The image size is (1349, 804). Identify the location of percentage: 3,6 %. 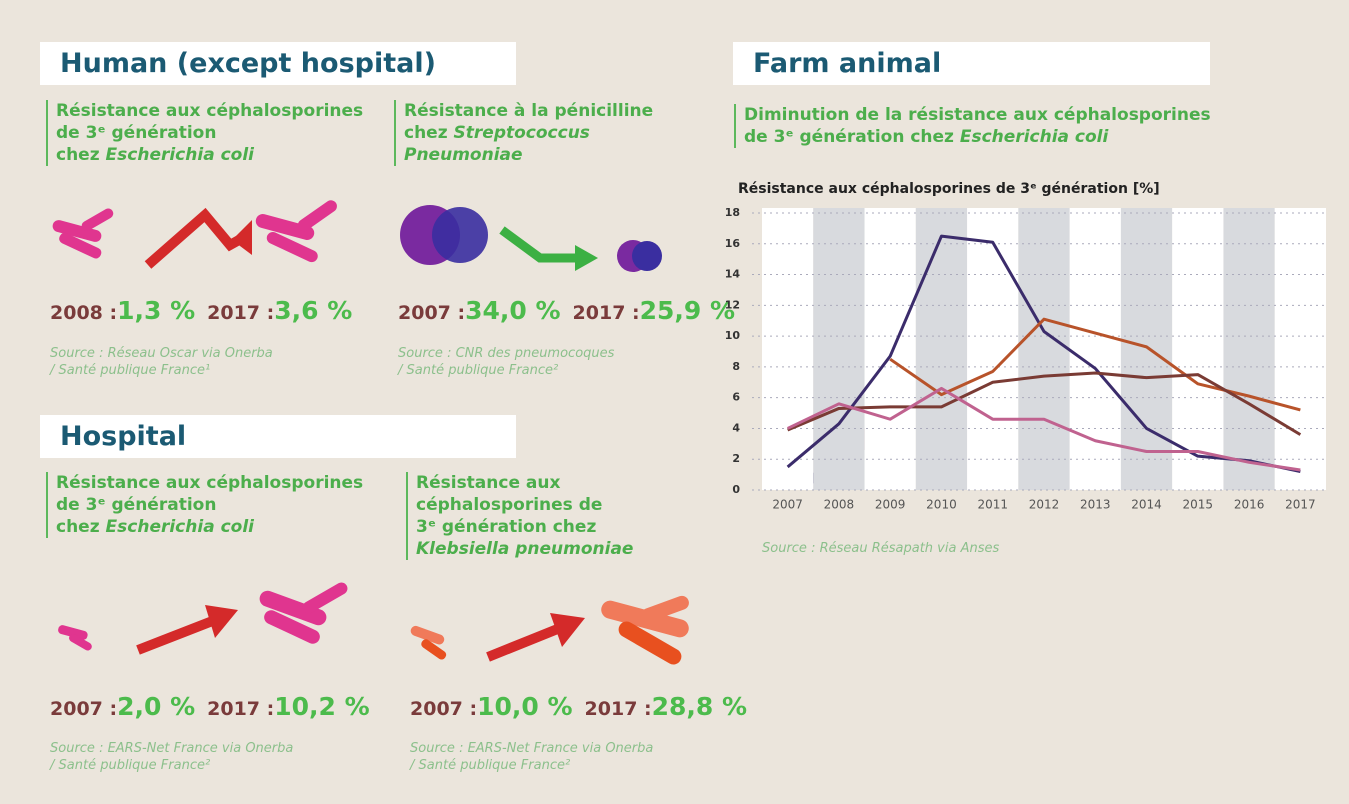
(313, 310).